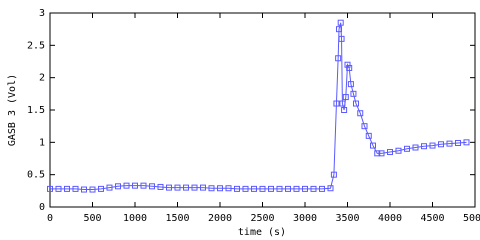  What do you see at coordinates (92, 218) in the screenshot?
I see `x-tick-label: 500` at bounding box center [92, 218].